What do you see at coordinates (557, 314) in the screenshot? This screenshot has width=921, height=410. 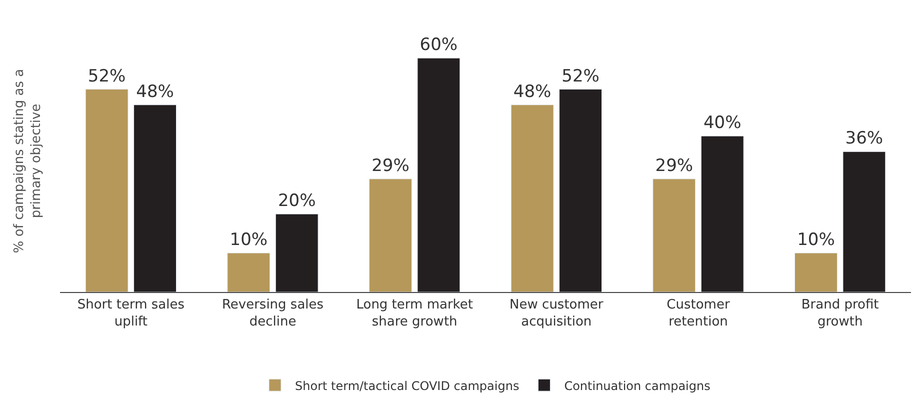 I see `x-tick-label: New customer acquisition` at bounding box center [557, 314].